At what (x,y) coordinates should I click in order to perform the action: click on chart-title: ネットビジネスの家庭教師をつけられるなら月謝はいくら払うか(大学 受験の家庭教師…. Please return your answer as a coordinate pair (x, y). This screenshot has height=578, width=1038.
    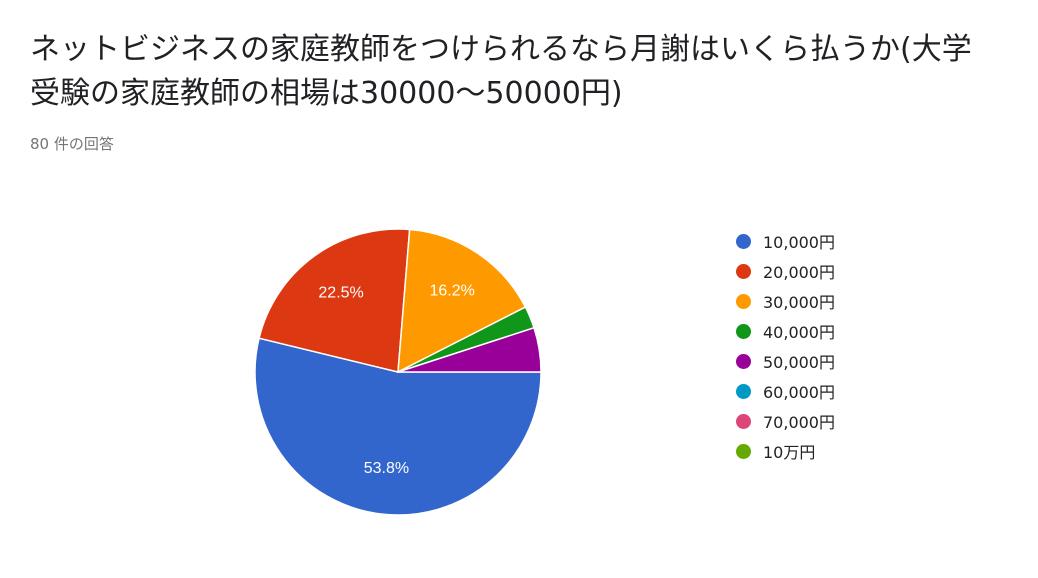
    Looking at the image, I should click on (530, 72).